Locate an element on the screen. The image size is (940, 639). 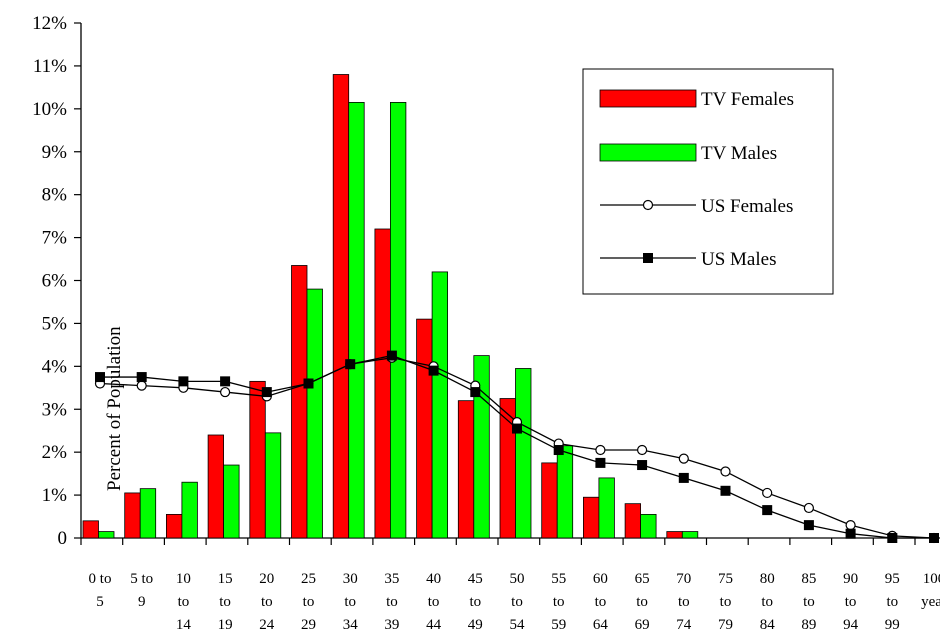
x-tick-label: 64 is located at coordinates (601, 625).